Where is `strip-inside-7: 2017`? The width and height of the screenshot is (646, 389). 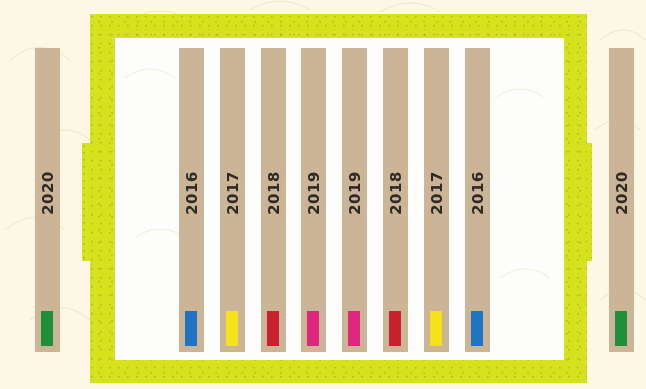
strip-inside-7: 2017 is located at coordinates (436, 200).